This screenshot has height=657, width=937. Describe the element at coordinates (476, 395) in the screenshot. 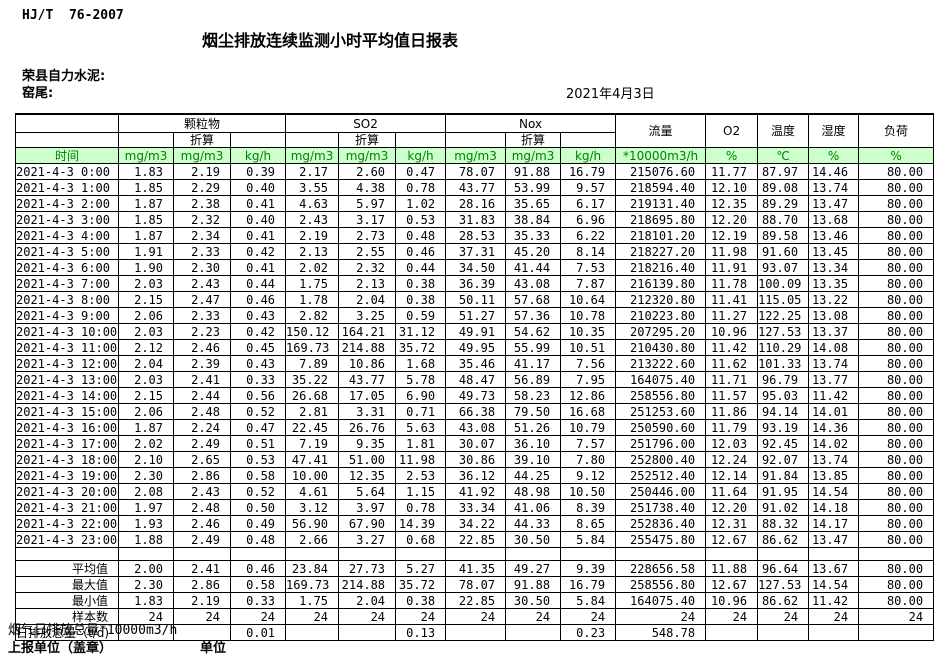

I see `cell-value: 49.73` at that location.